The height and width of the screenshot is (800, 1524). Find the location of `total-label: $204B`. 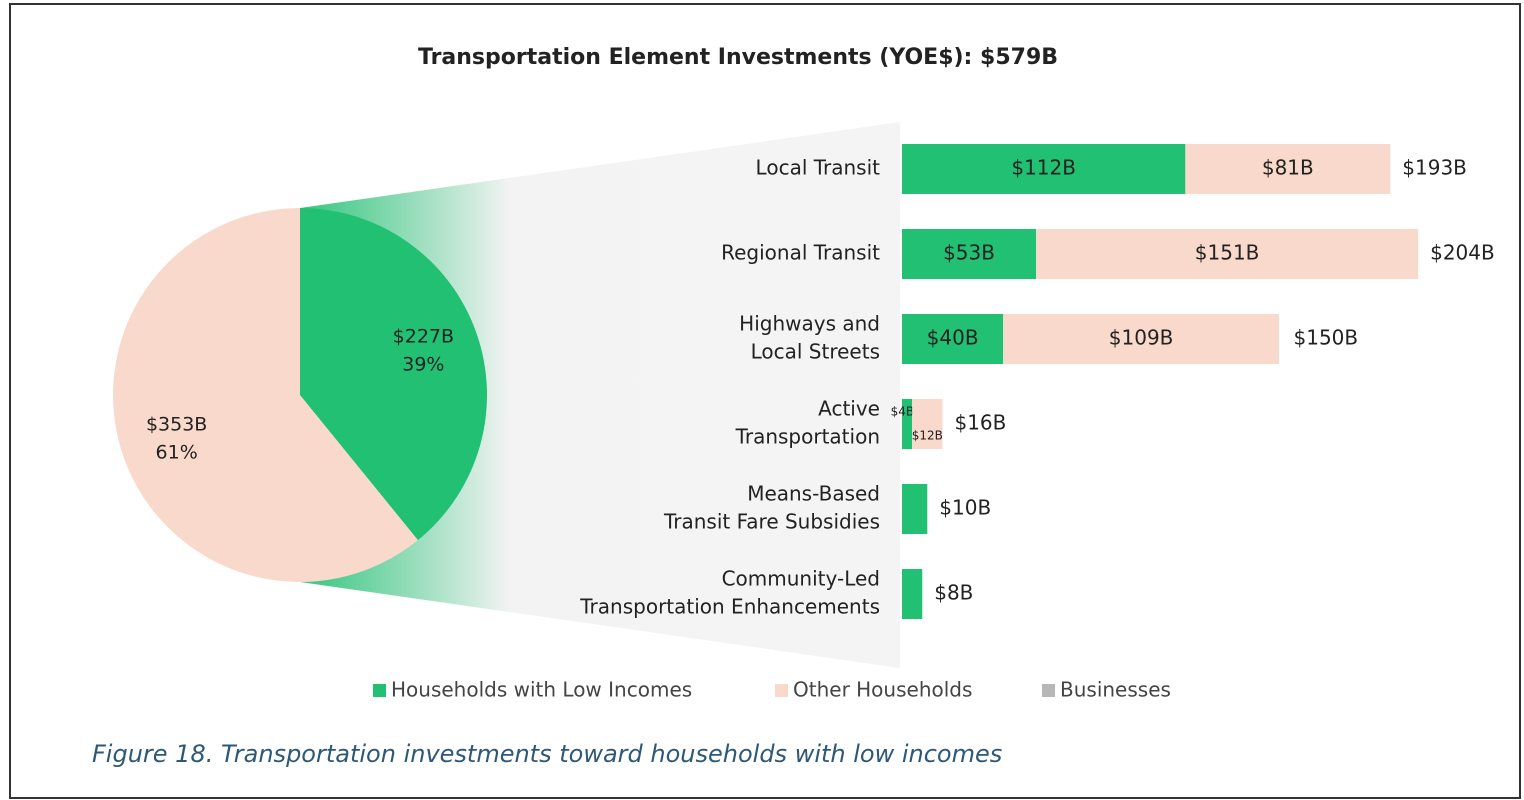

total-label: $204B is located at coordinates (1462, 253).